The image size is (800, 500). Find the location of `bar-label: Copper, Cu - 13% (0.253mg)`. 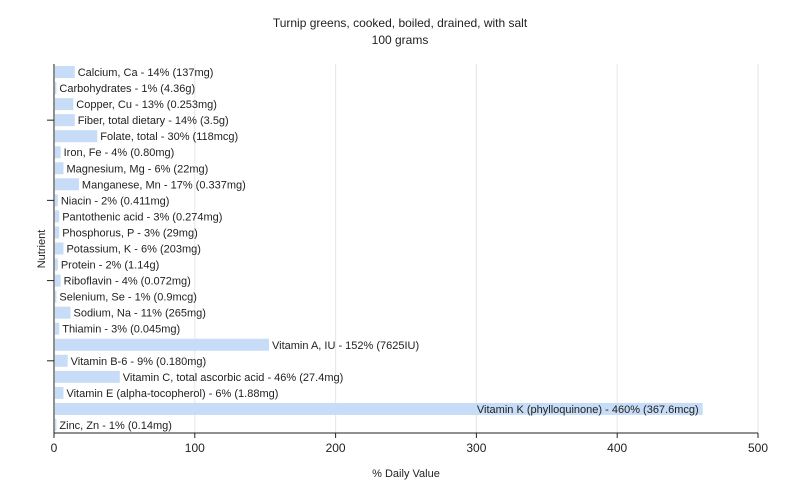

bar-label: Copper, Cu - 13% (0.253mg) is located at coordinates (146, 105).